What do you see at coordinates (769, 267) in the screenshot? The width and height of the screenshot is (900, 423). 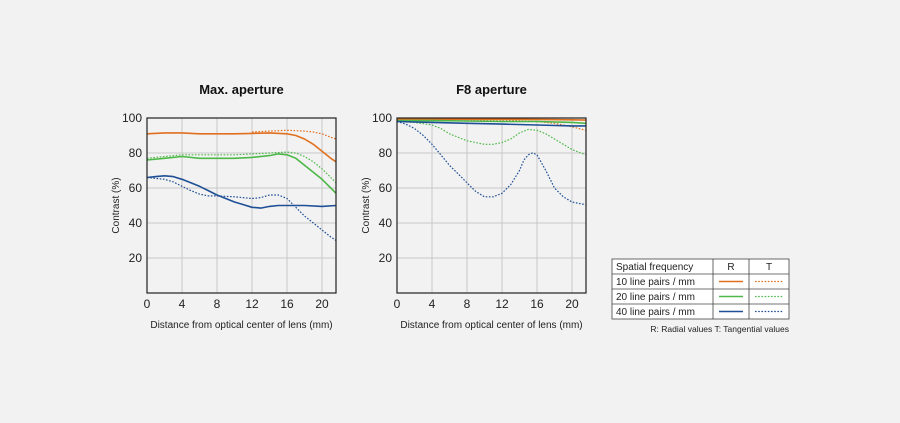 I see `legend-col-t: T` at bounding box center [769, 267].